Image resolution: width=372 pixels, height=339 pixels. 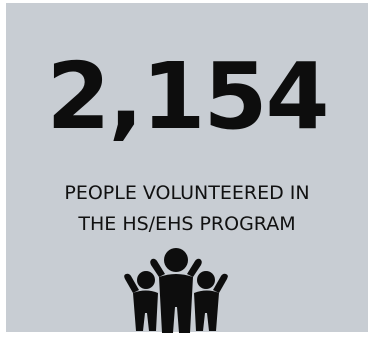 What do you see at coordinates (176, 290) in the screenshot?
I see `people-cheering-icon` at bounding box center [176, 290].